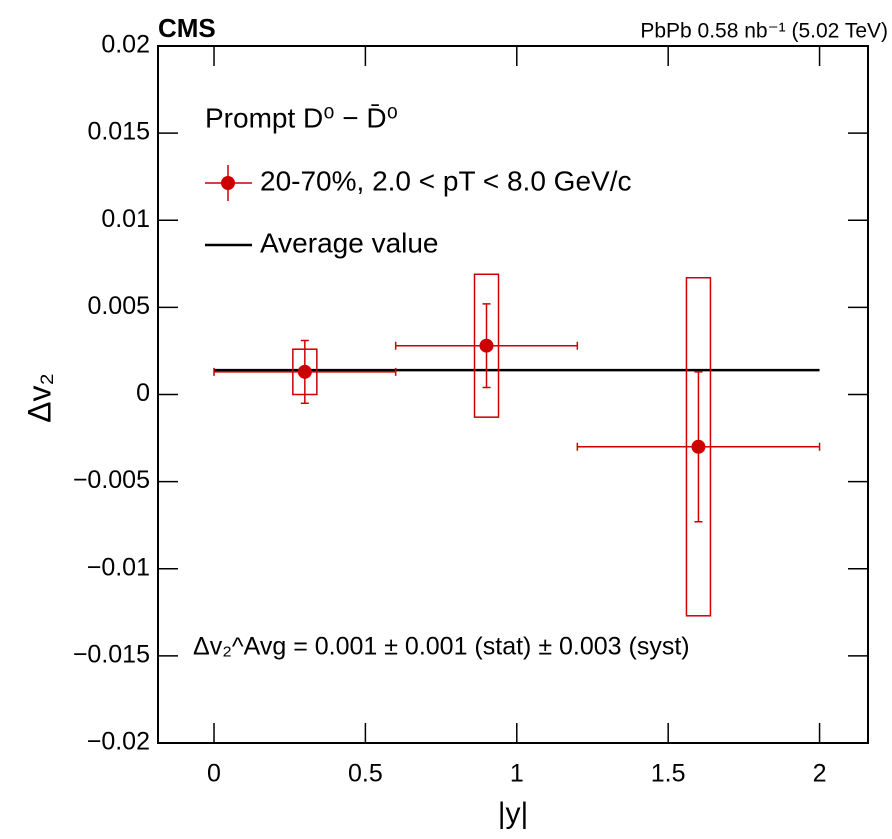  Describe the element at coordinates (301, 117) in the screenshot. I see `legend-title: Prompt D⁰ − D̄⁰` at that location.